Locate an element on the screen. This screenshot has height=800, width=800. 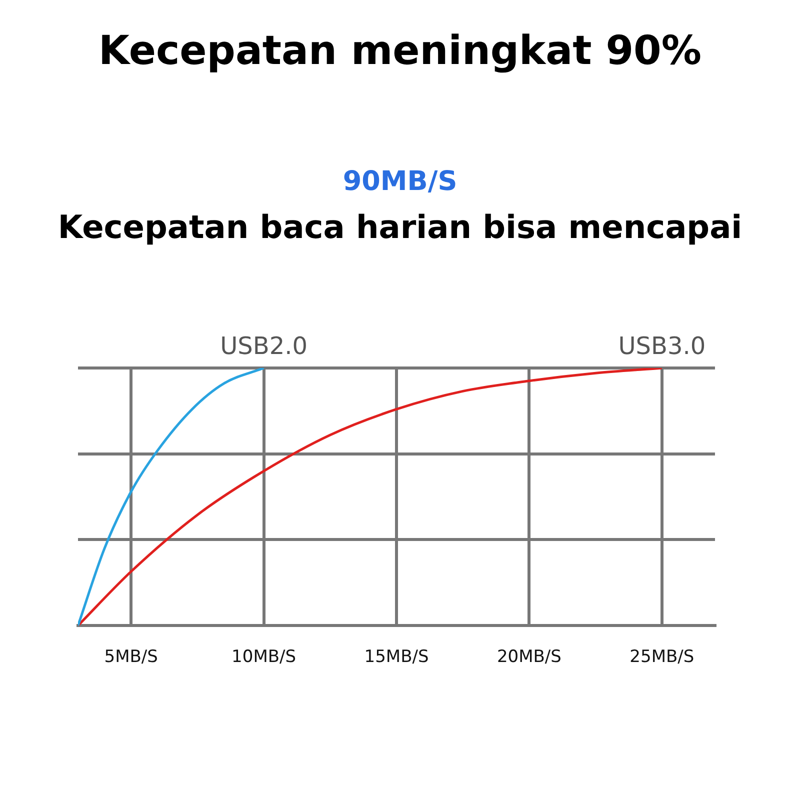
x-tick-label: 15MB/S is located at coordinates (396, 657).